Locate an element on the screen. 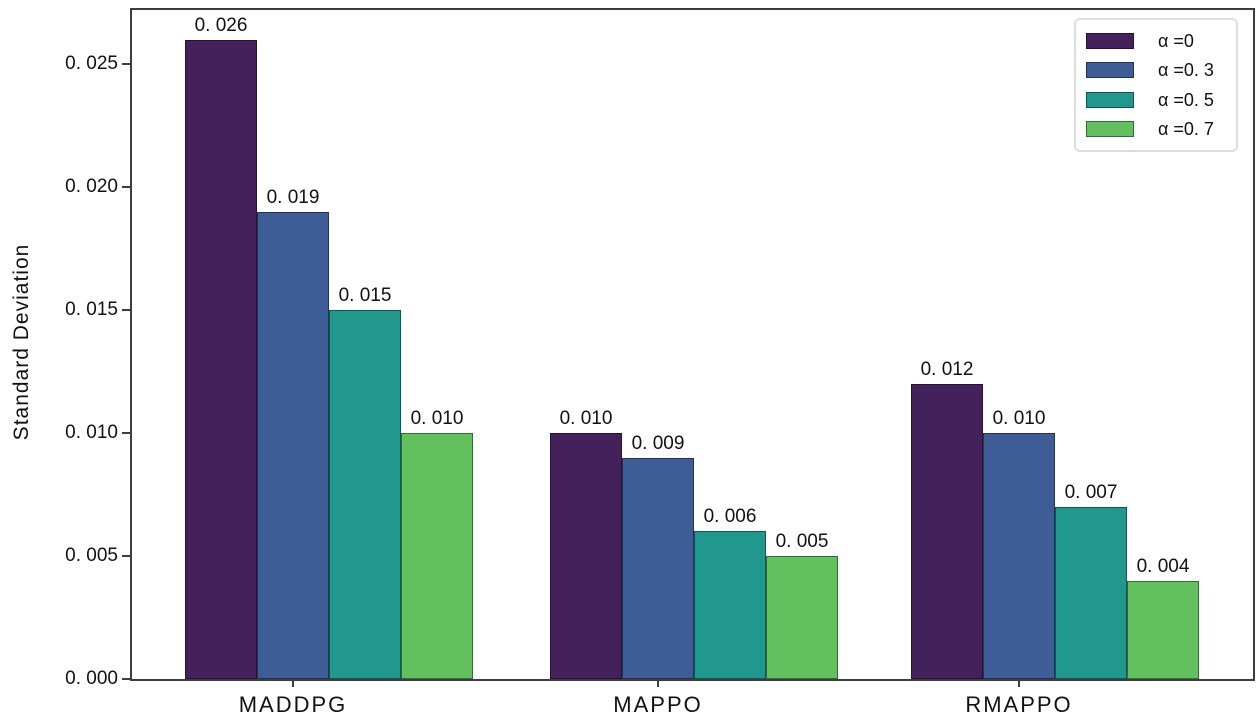 The image size is (1257, 724). legend-label: α =0. 3 is located at coordinates (1186, 70).